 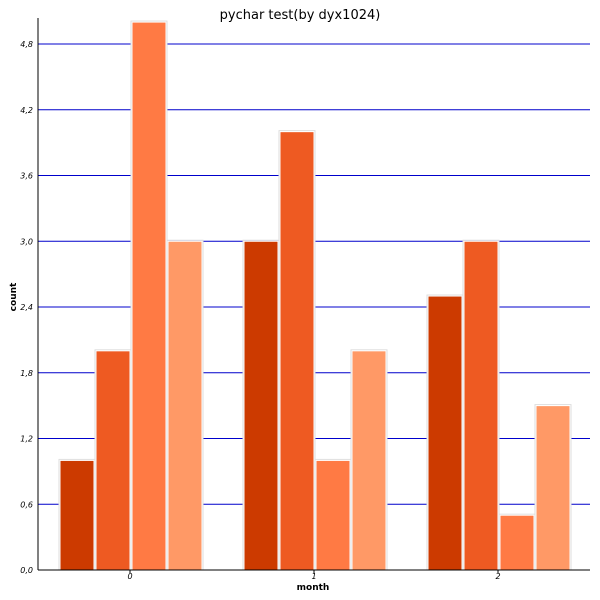 What do you see at coordinates (26, 570) in the screenshot?
I see `y-tick-label: 0,0` at bounding box center [26, 570].